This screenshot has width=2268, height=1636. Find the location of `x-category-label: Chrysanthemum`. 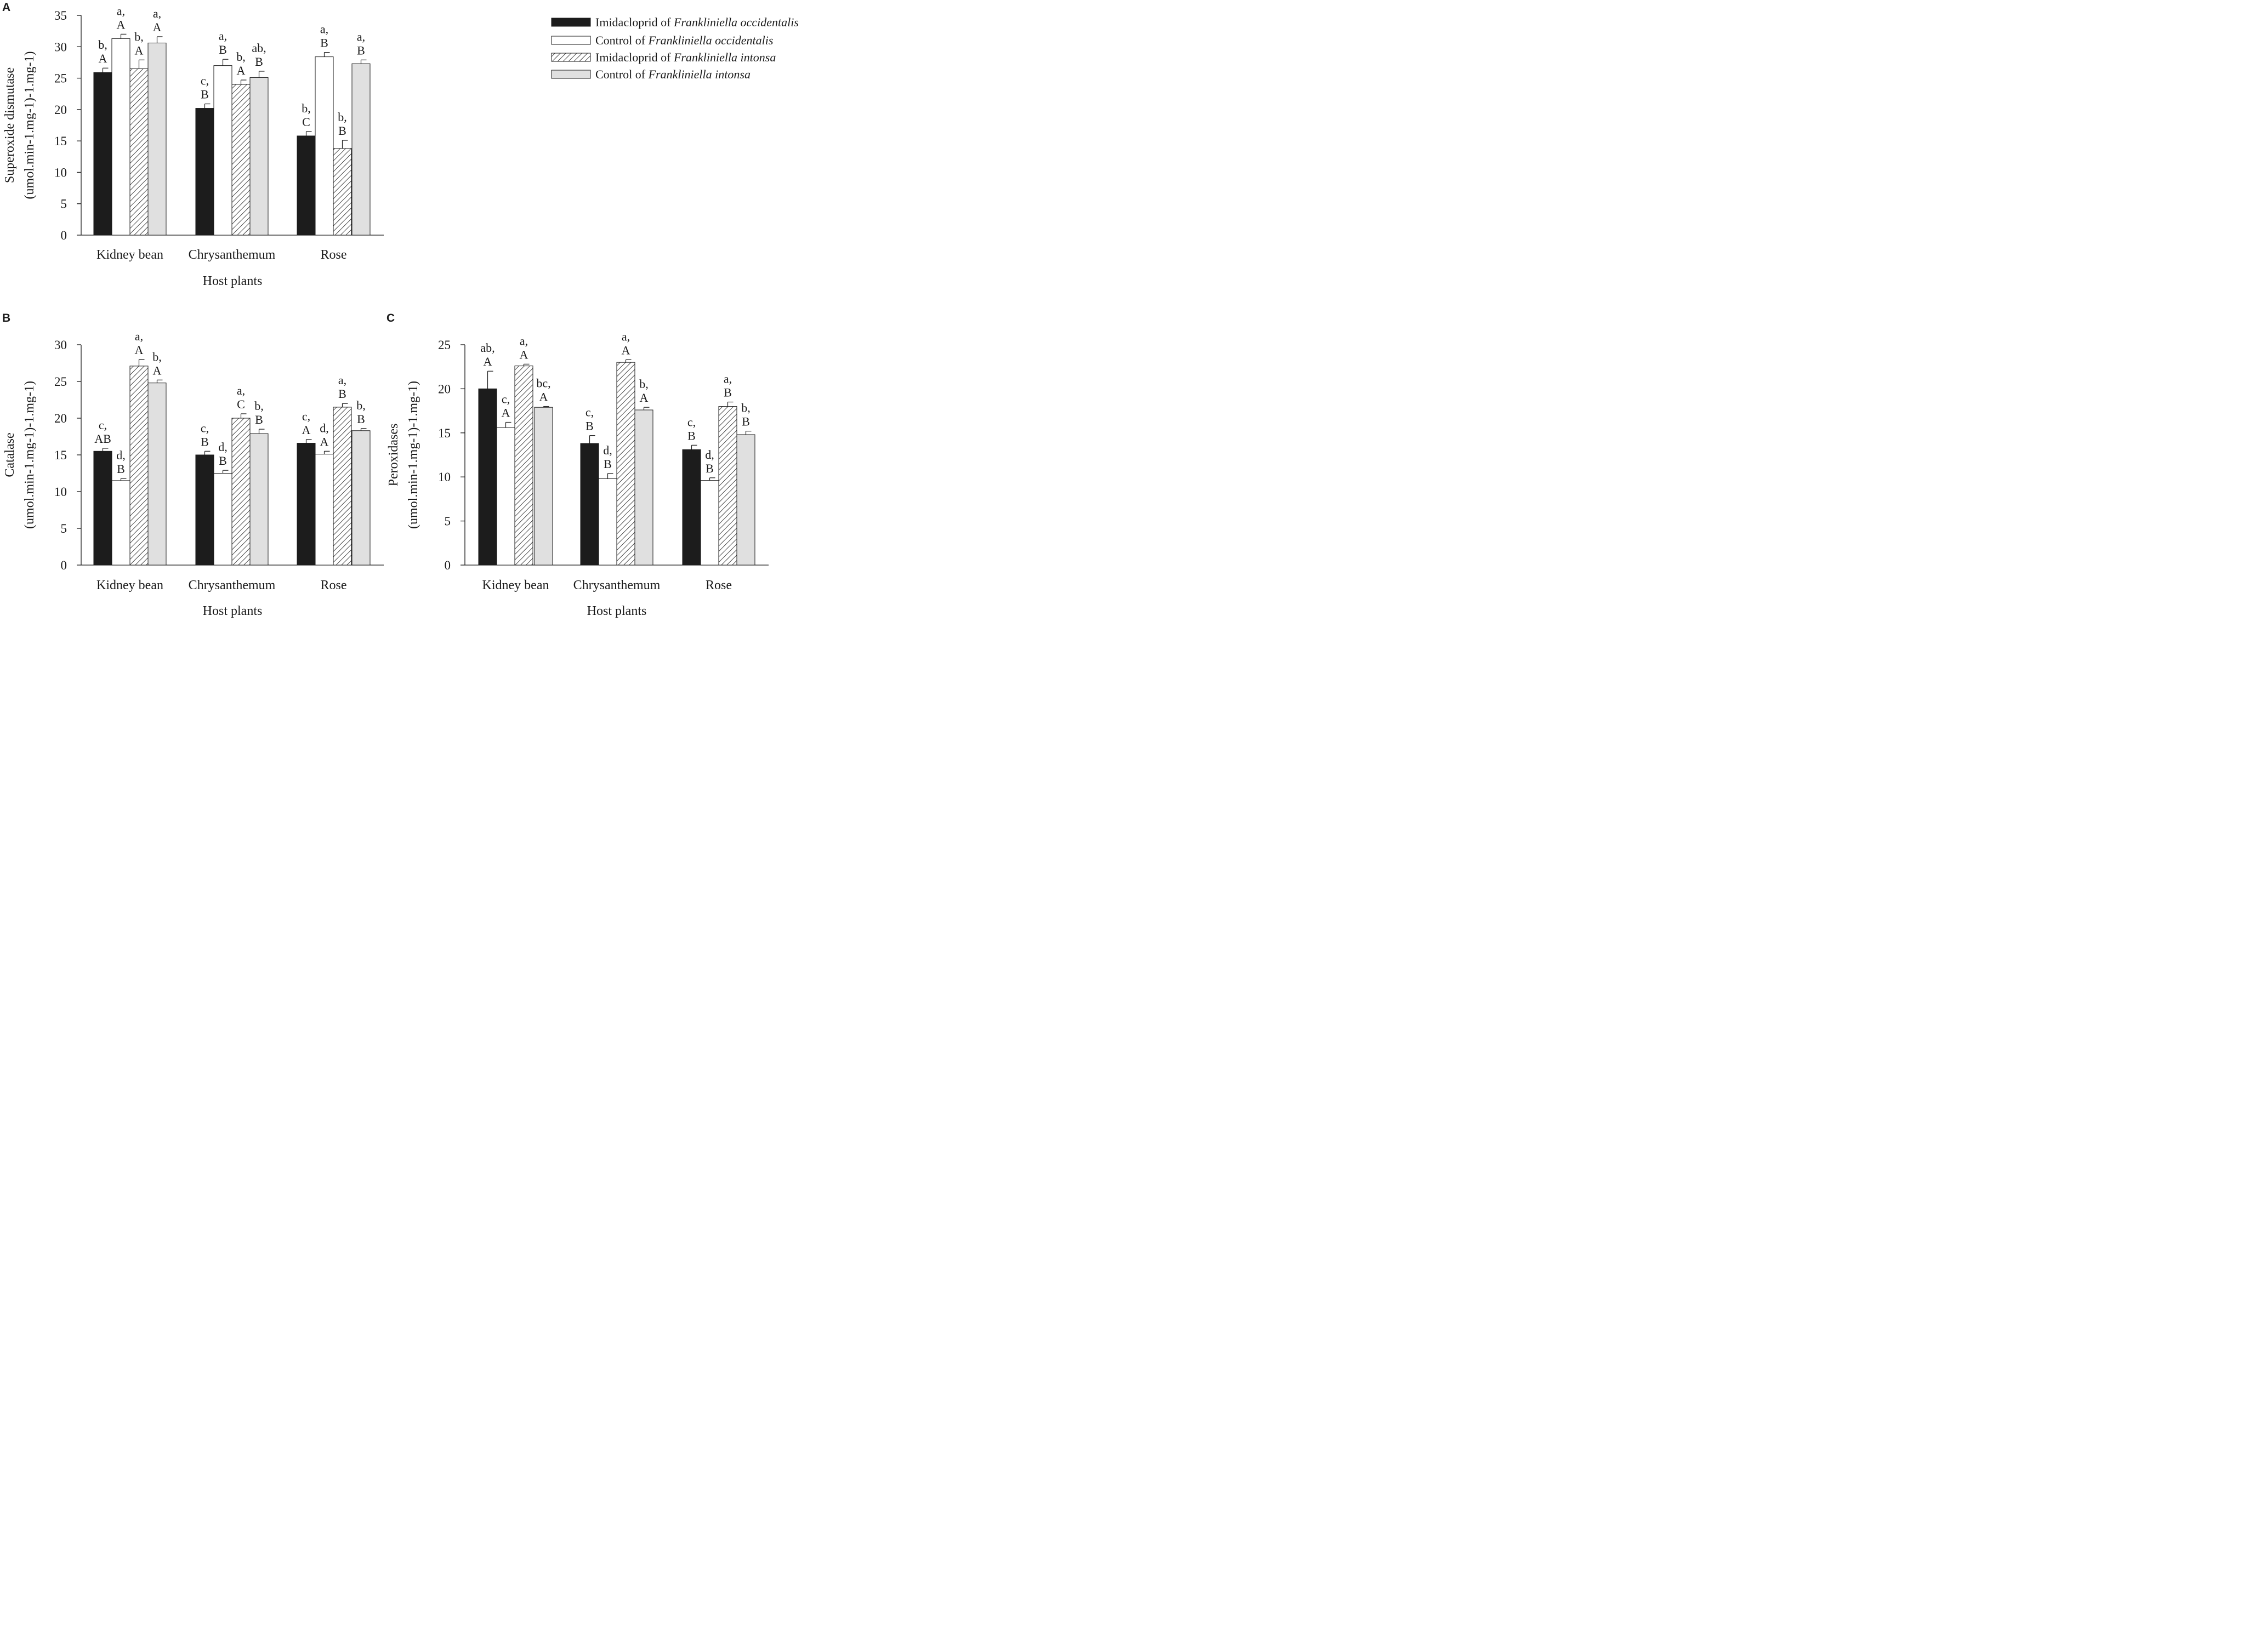

x-category-label: Chrysanthemum is located at coordinates (617, 585).